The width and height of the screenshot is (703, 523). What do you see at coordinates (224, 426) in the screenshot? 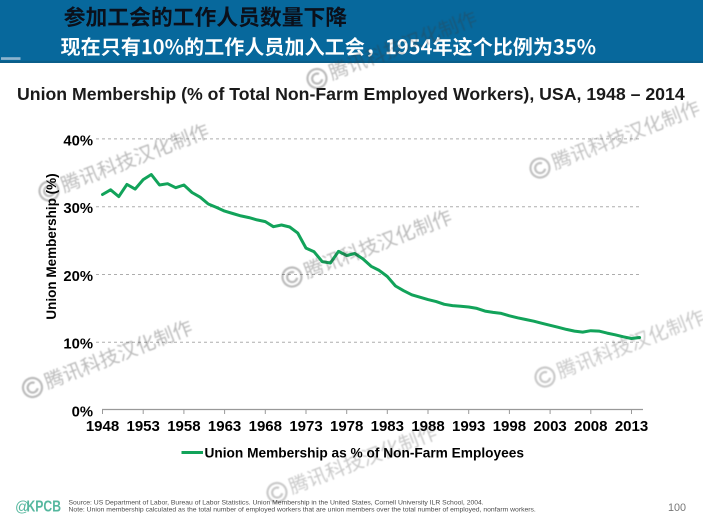
I see `svg-text: 1963` at bounding box center [224, 426].